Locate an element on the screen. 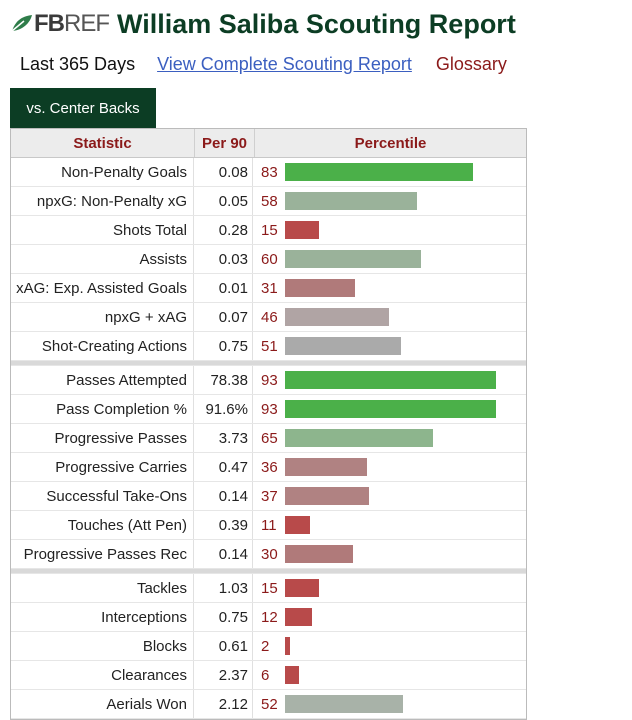  tab-vs-center-backs: vs. Center Backs is located at coordinates (83, 108).